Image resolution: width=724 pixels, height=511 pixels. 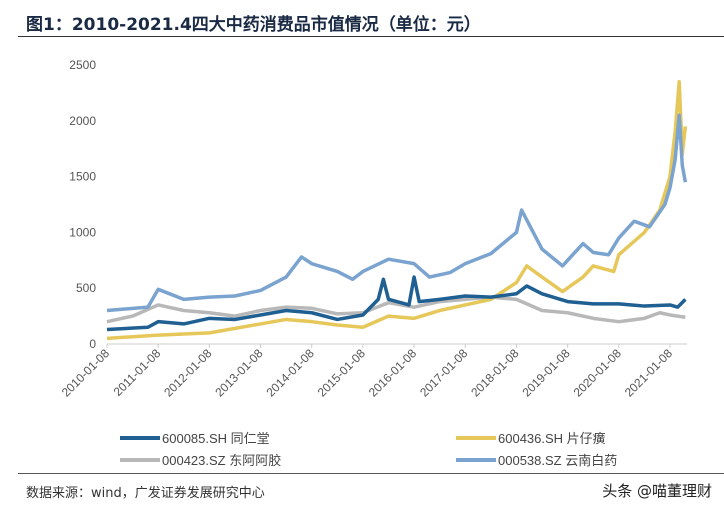 I want to click on x-tick-label: 2018-01-08, so click(x=495, y=373).